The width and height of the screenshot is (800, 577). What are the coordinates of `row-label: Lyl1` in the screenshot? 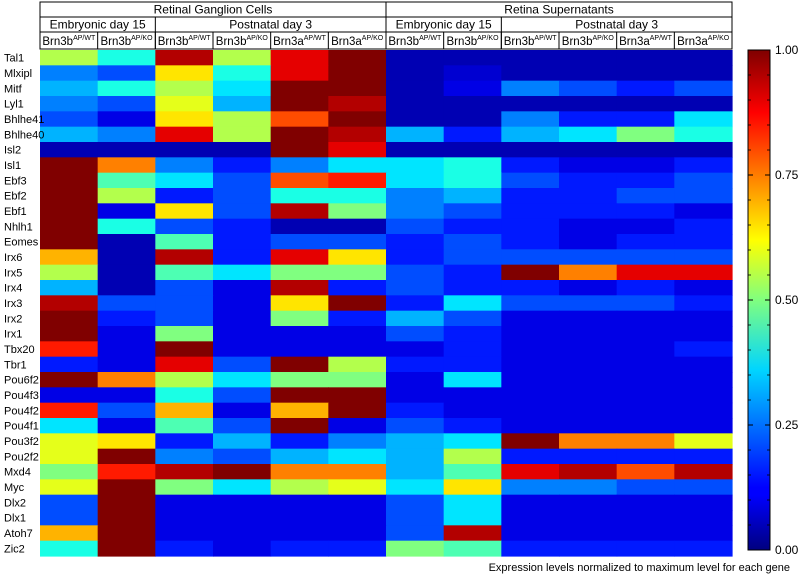 It's located at (14, 105).